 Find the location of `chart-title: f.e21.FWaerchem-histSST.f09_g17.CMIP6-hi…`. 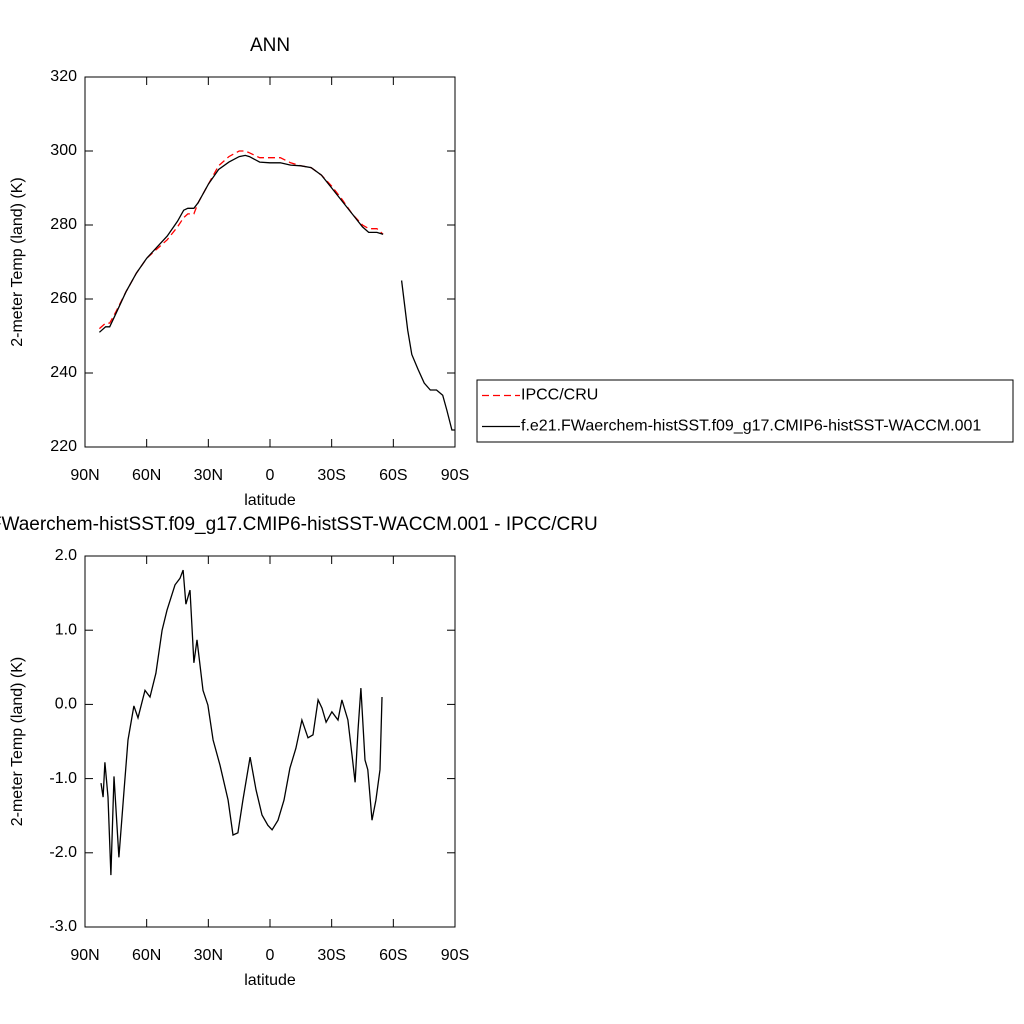

chart-title: f.e21.FWaerchem-histSST.f09_g17.CMIP6-hi… is located at coordinates (299, 524).